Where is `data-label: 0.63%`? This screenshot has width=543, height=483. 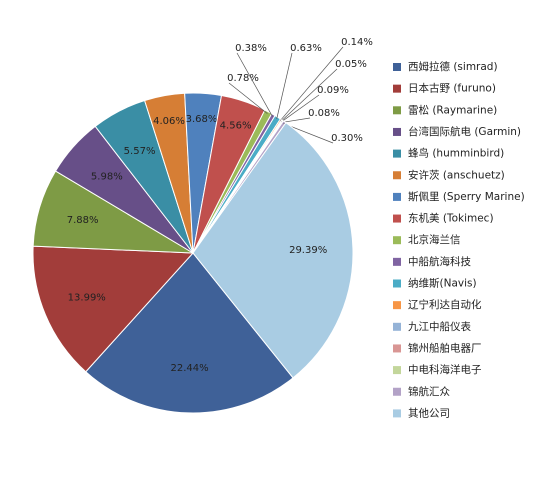
data-label: 0.63% is located at coordinates (306, 48).